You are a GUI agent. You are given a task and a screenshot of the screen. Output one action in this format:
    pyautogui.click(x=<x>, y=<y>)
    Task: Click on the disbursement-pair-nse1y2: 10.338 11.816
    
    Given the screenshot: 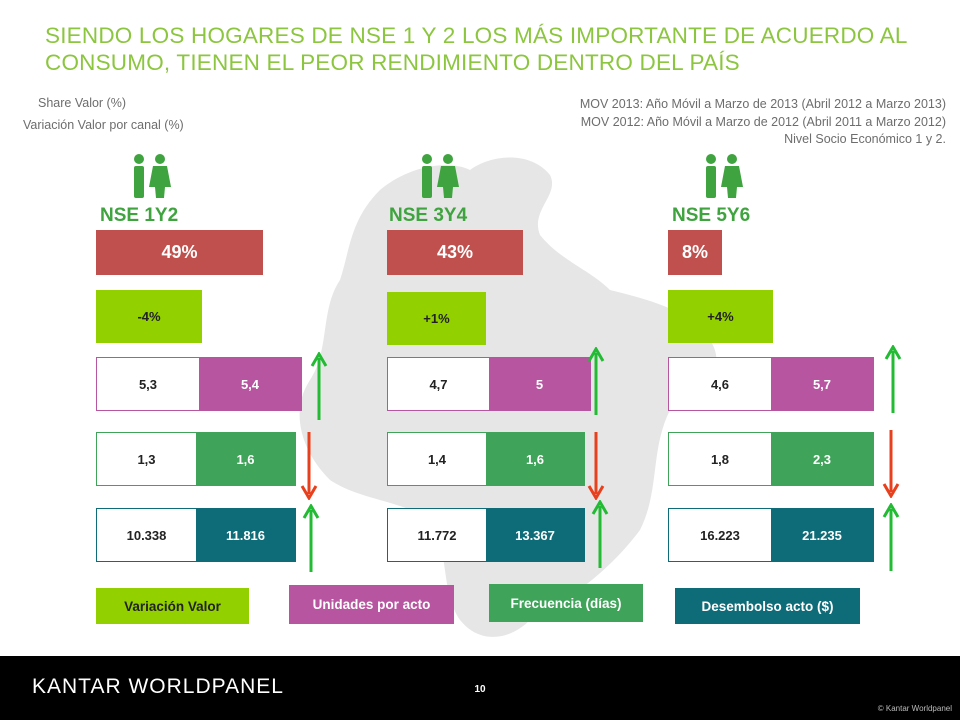 What is the action you would take?
    pyautogui.click(x=196, y=535)
    